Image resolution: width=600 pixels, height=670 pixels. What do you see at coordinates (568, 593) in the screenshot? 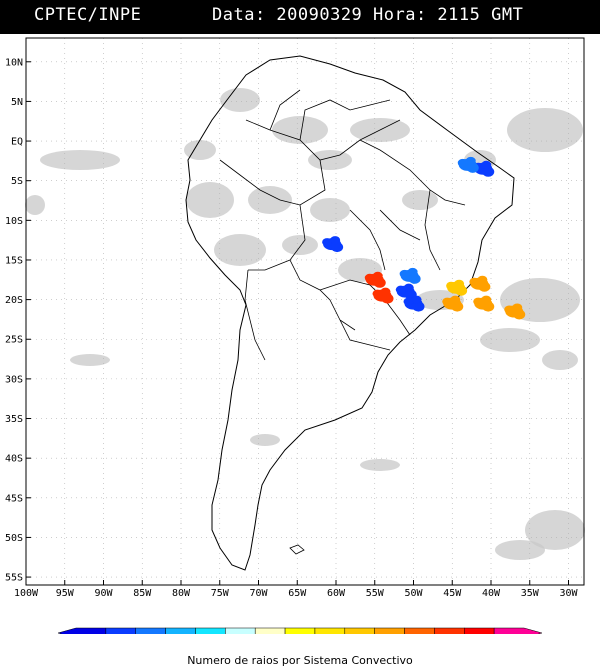
I see `lon-tick-label: 30W` at bounding box center [568, 593].